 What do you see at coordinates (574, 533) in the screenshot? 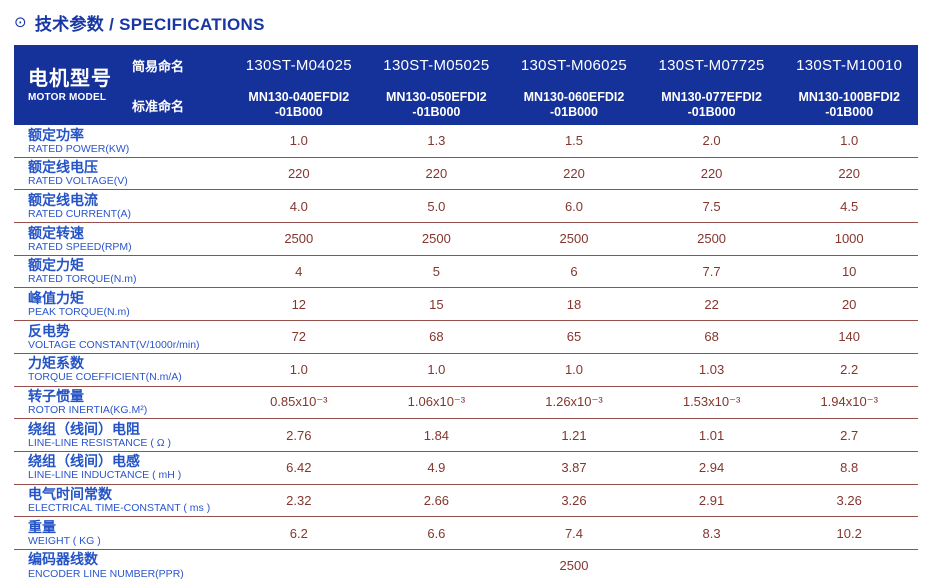
I see `value-cell: 7.4` at bounding box center [574, 533].